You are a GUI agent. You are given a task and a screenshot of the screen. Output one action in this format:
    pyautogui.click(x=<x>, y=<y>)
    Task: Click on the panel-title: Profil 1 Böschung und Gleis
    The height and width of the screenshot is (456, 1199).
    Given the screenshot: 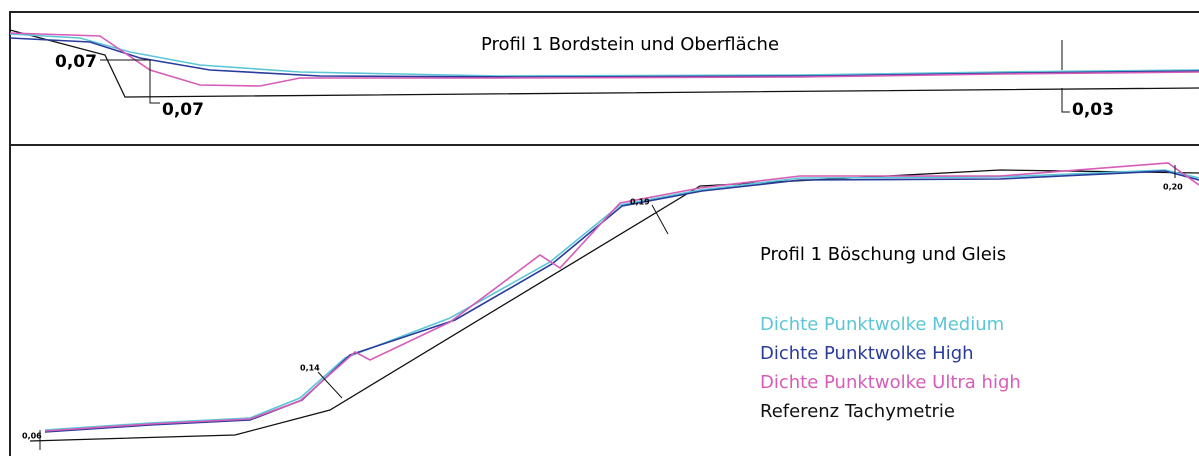 What is the action you would take?
    pyautogui.click(x=883, y=254)
    